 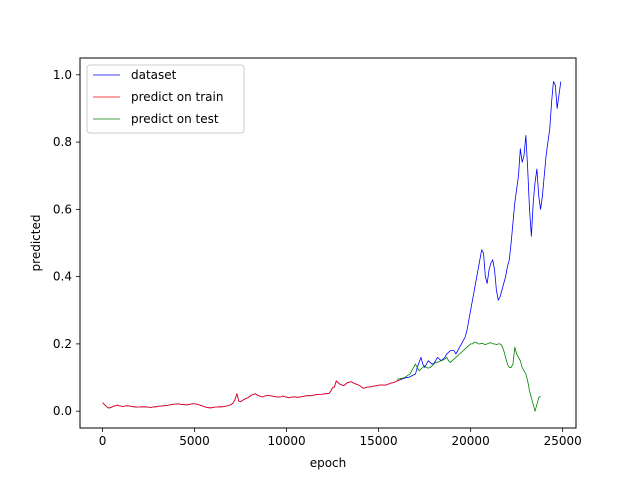 What do you see at coordinates (62, 209) in the screenshot?
I see `y-tick-label: 0.6` at bounding box center [62, 209].